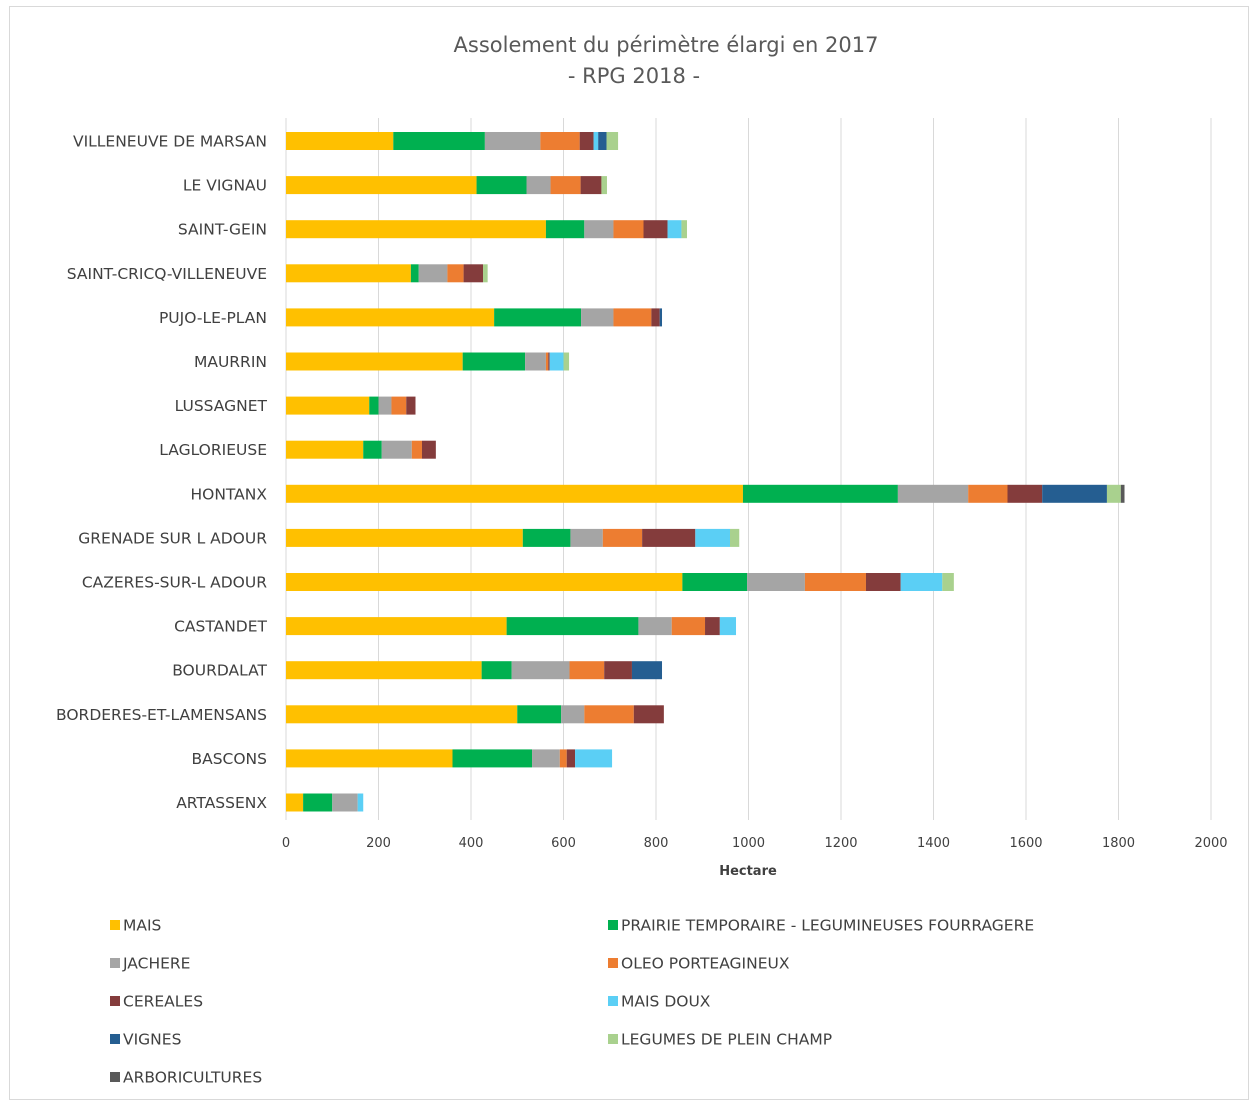 Image resolution: width=1260 pixels, height=1104 pixels. I want to click on x-tick-label: 1600, so click(1025, 843).